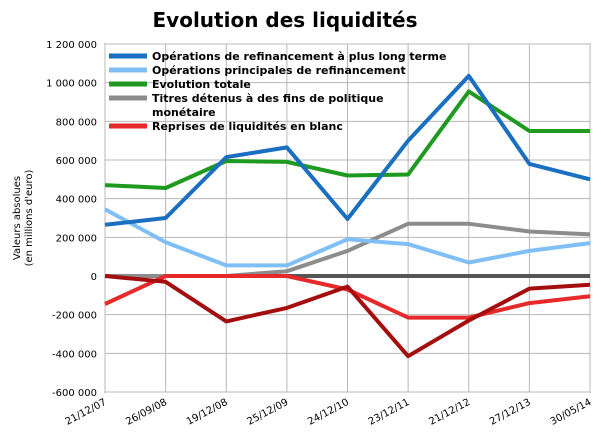 The width and height of the screenshot is (601, 445). Describe the element at coordinates (76, 122) in the screenshot. I see `y-tick-label: 800 000` at that location.